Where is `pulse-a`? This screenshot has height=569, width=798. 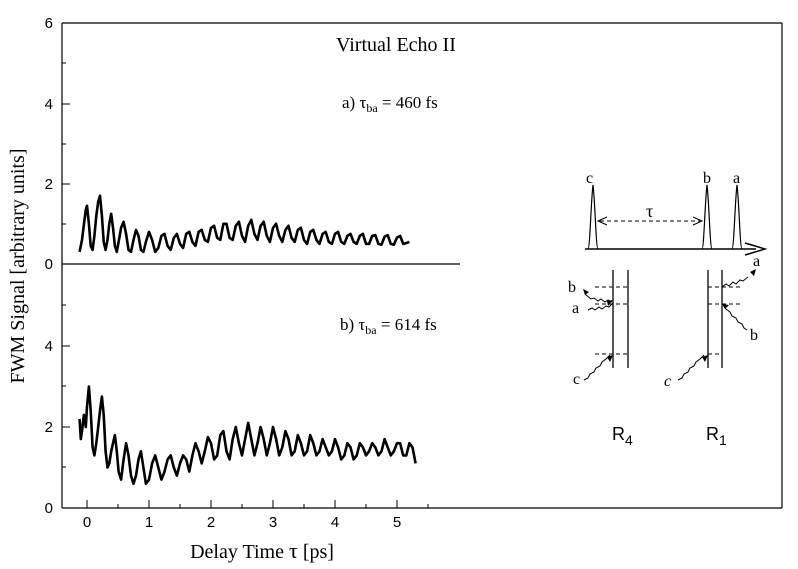 pulse-a is located at coordinates (737, 217).